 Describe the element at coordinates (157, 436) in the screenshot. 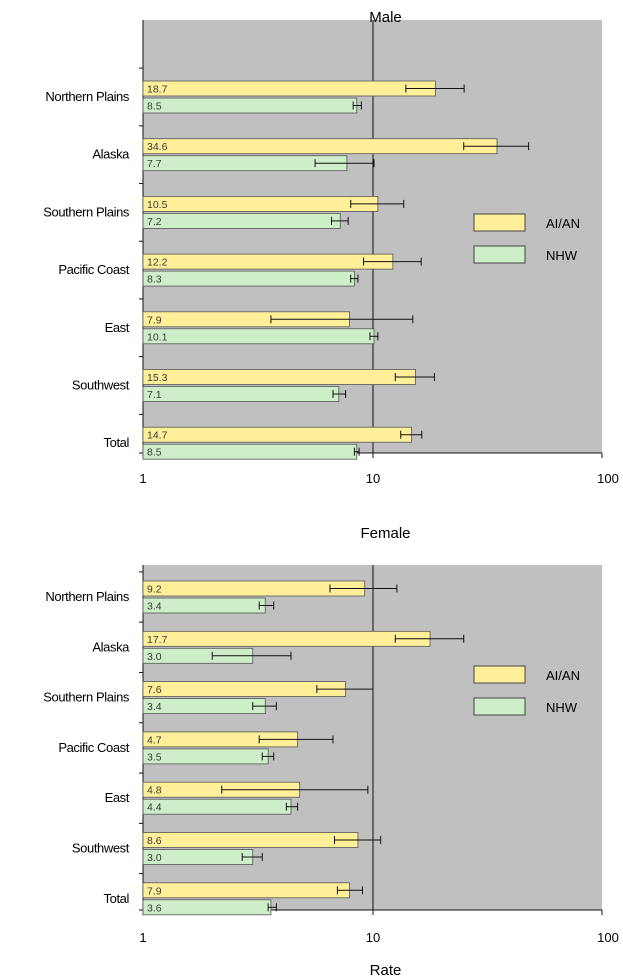

I see `data-label: 14.7` at that location.